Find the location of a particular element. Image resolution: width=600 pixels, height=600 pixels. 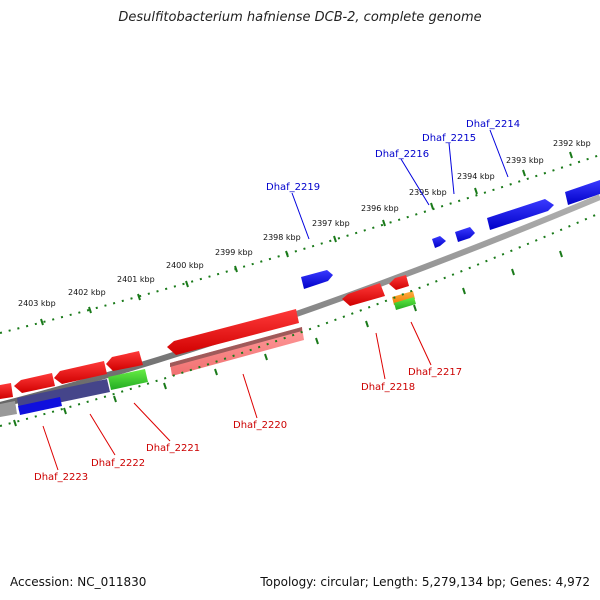

forward-genes is located at coordinates (450, 234).